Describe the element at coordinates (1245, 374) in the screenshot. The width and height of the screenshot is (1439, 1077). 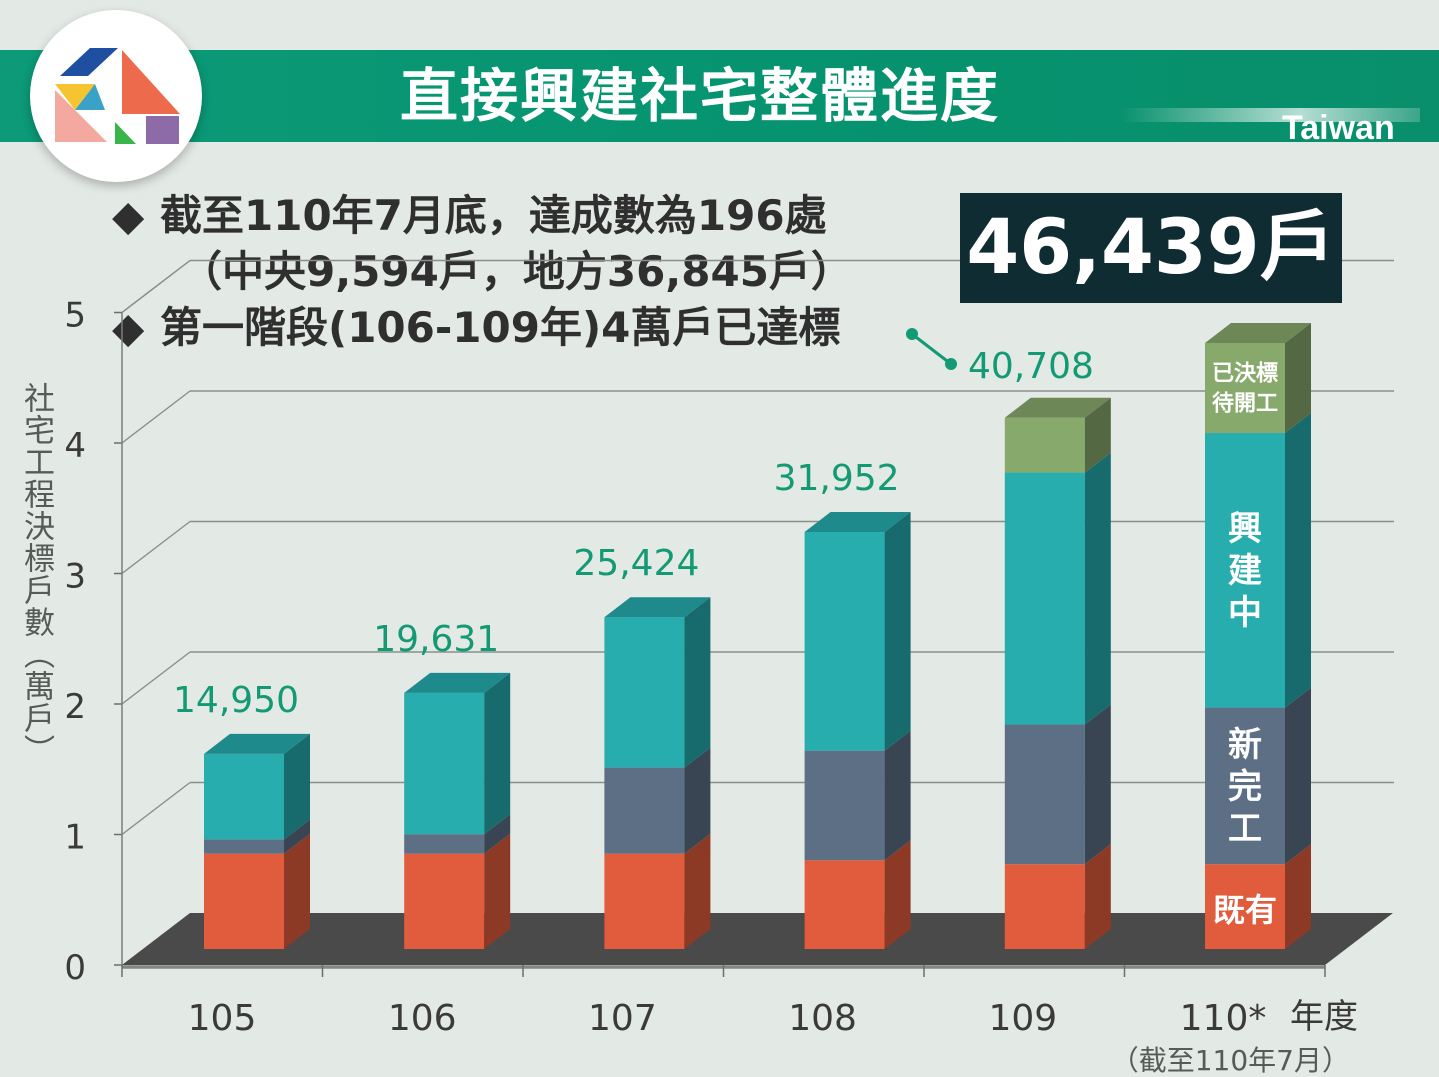
I see `segment-label-text: 已決標` at that location.